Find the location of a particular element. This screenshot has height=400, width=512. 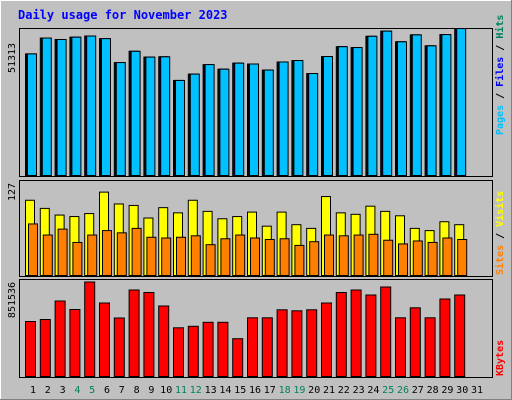

x-label-day-28: 28 is located at coordinates (433, 390).